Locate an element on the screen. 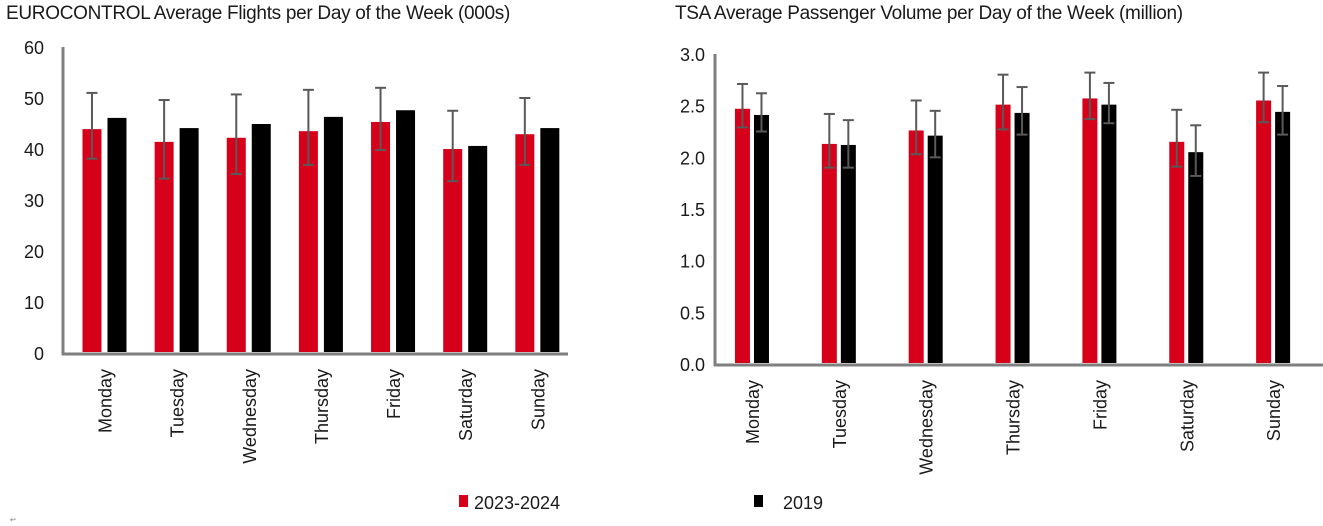 The image size is (1323, 526). y-tick-label: 1.5 is located at coordinates (692, 210).